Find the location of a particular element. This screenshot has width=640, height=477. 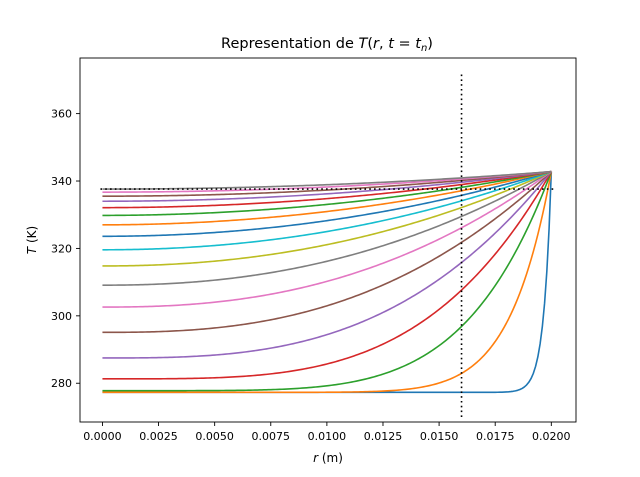

x-tick-label: 0.0125 is located at coordinates (383, 436).